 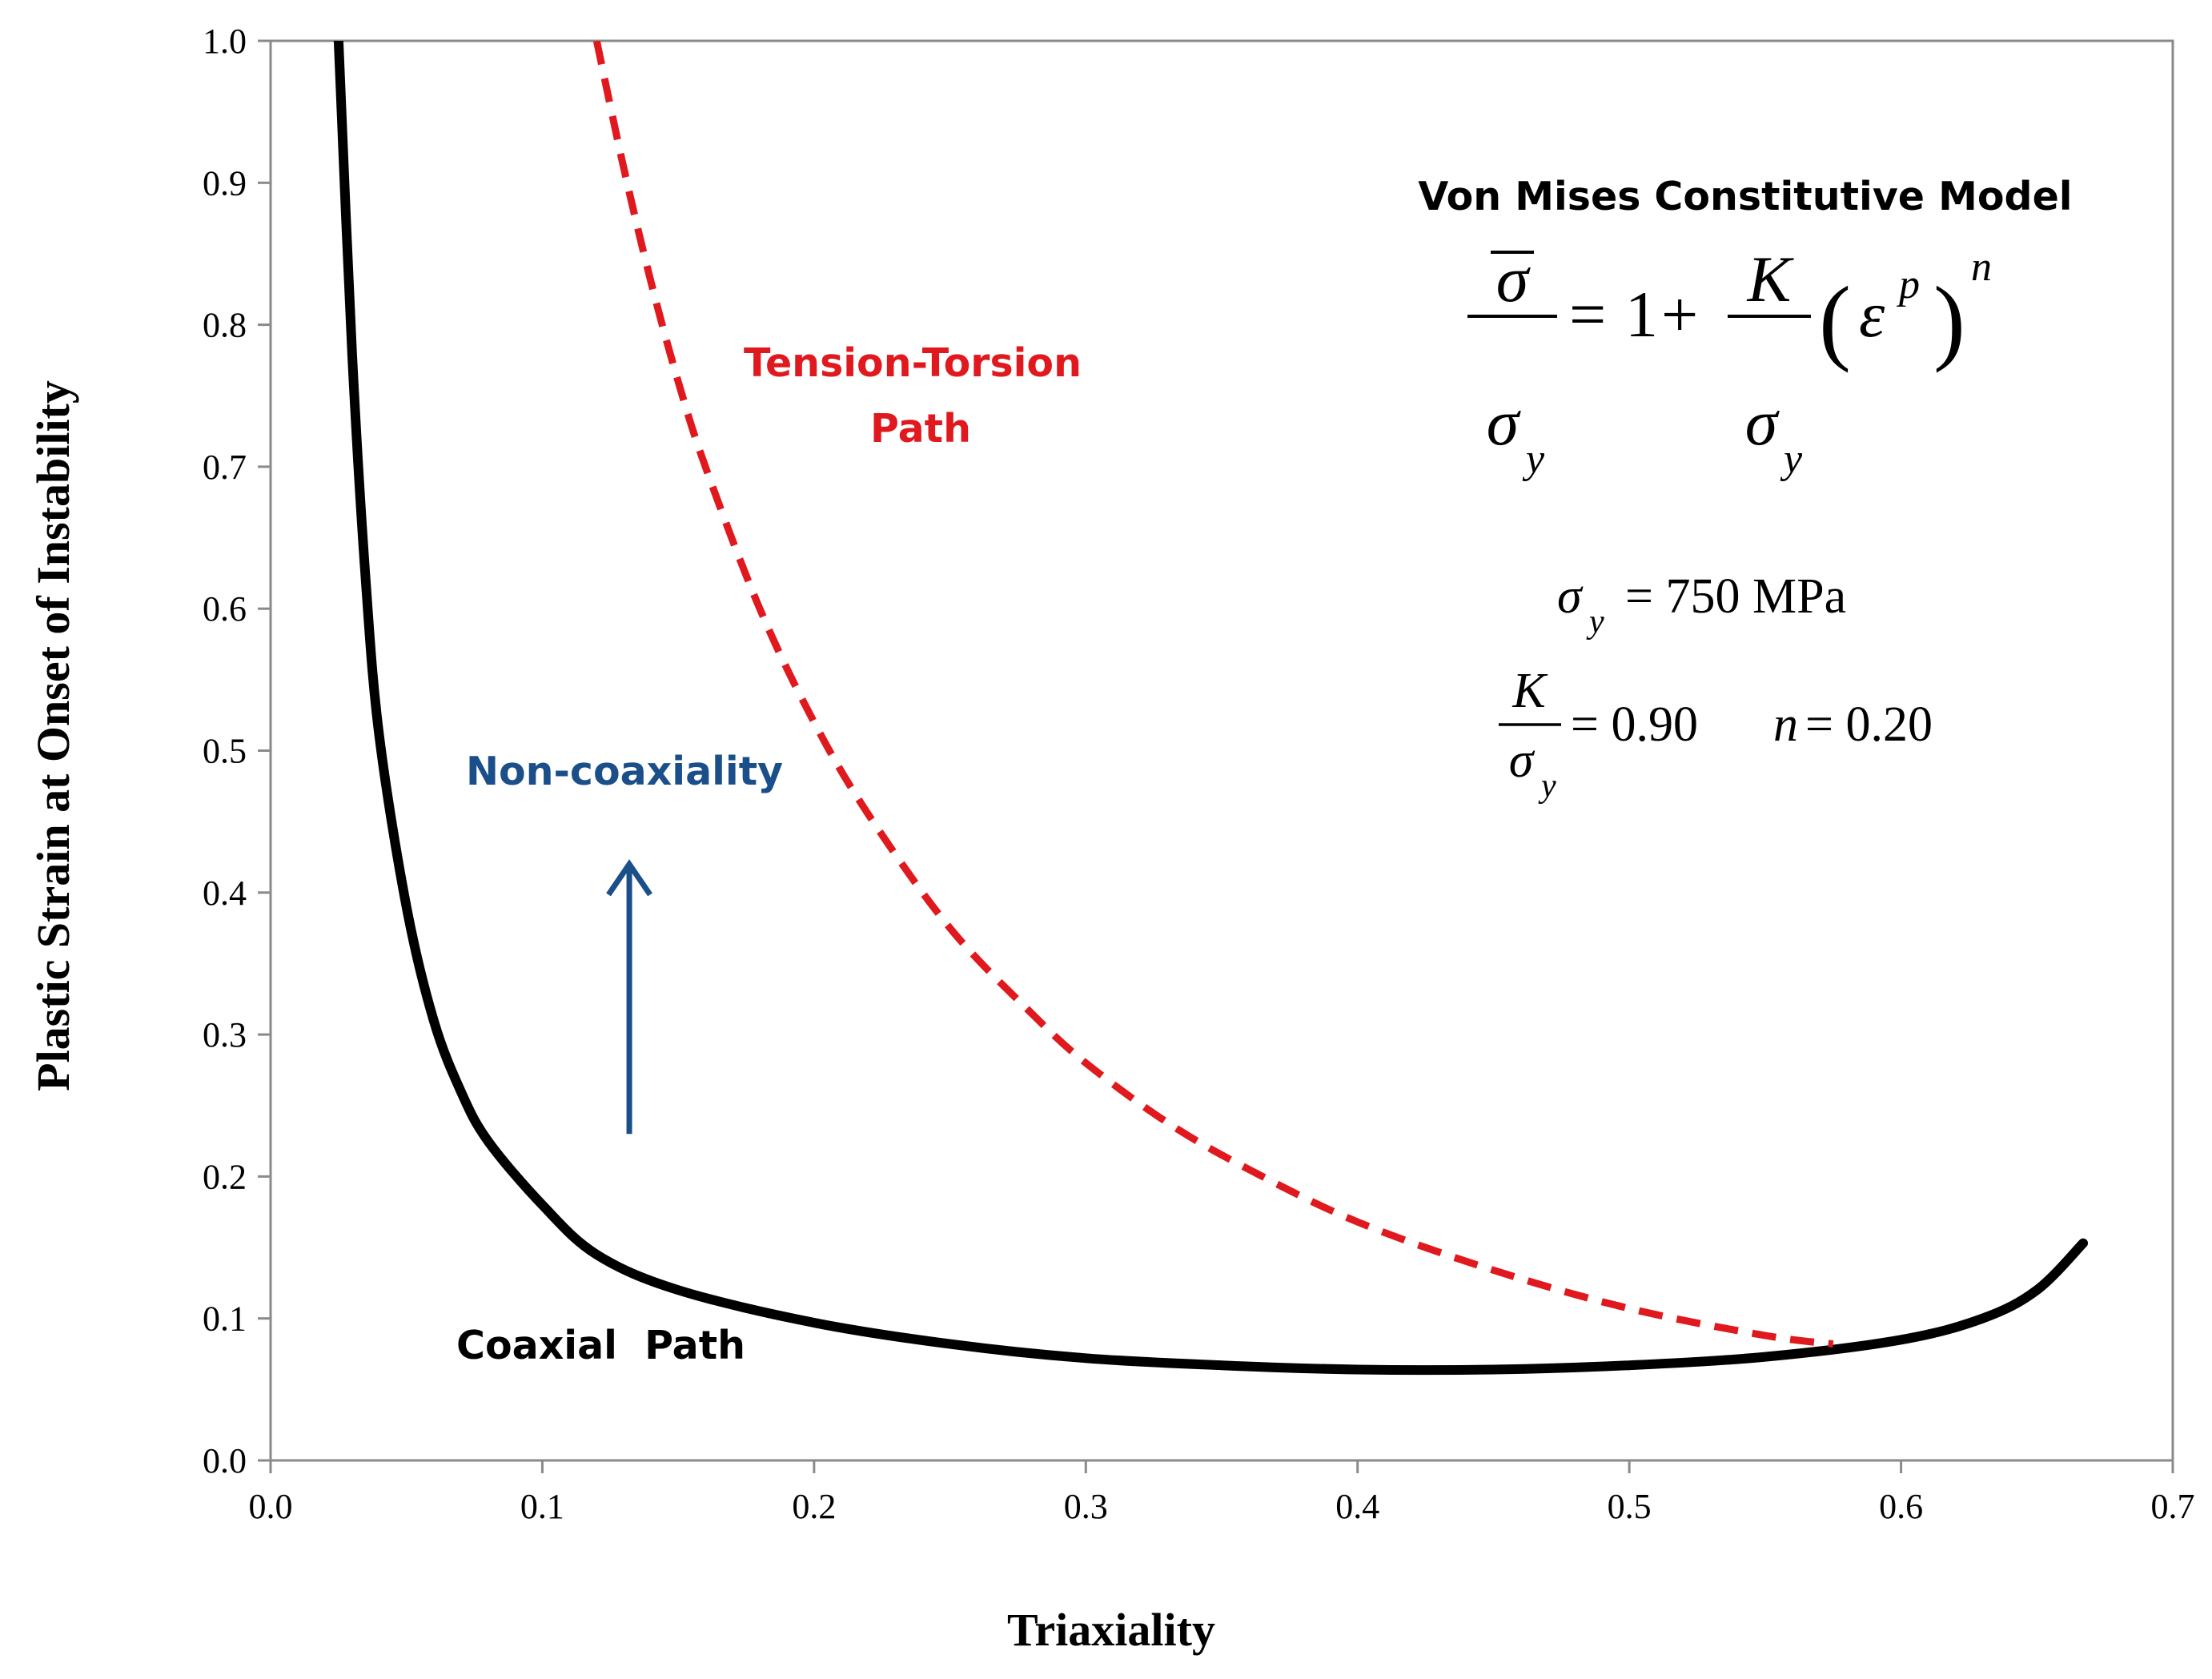 I want to click on svg-text: p, so click(x=1908, y=284).